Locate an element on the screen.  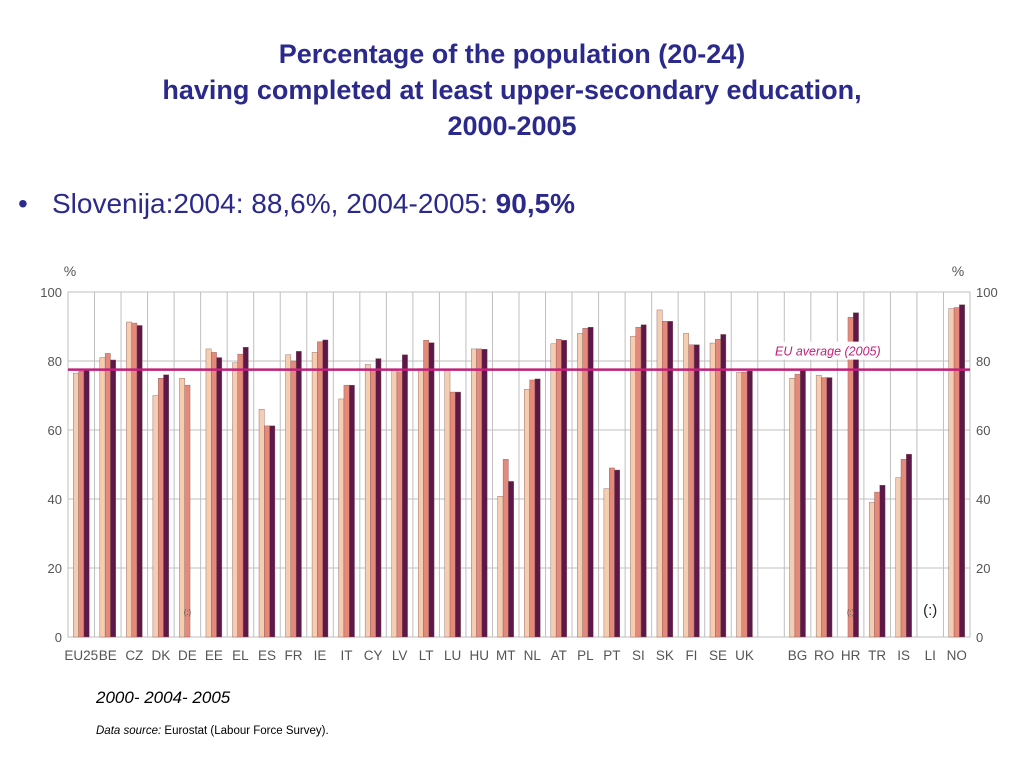
x-tick-label: NO is located at coordinates (957, 655).